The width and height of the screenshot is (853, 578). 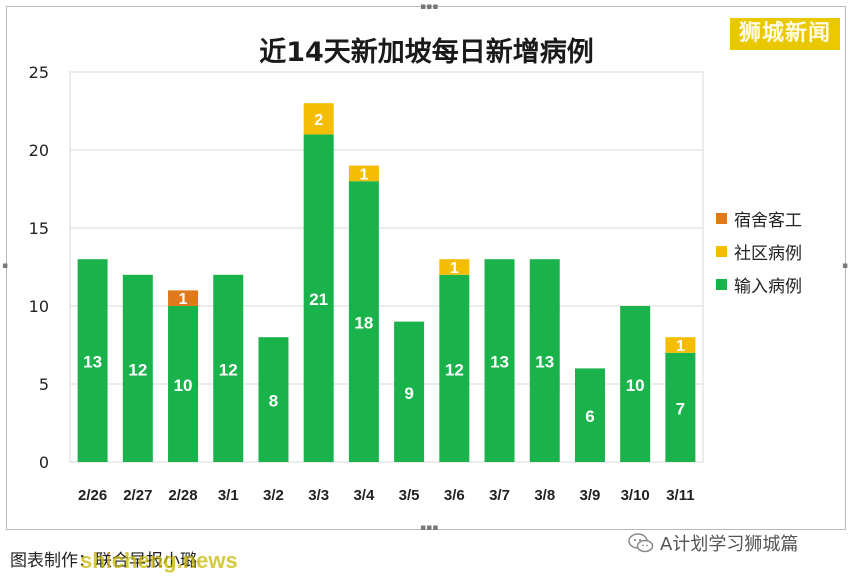 I want to click on x-tick-label: 3/7, so click(x=499, y=495).